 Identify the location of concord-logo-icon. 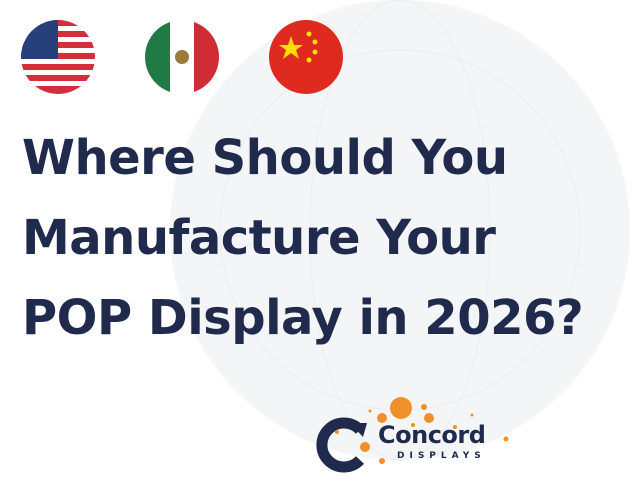
(412, 435).